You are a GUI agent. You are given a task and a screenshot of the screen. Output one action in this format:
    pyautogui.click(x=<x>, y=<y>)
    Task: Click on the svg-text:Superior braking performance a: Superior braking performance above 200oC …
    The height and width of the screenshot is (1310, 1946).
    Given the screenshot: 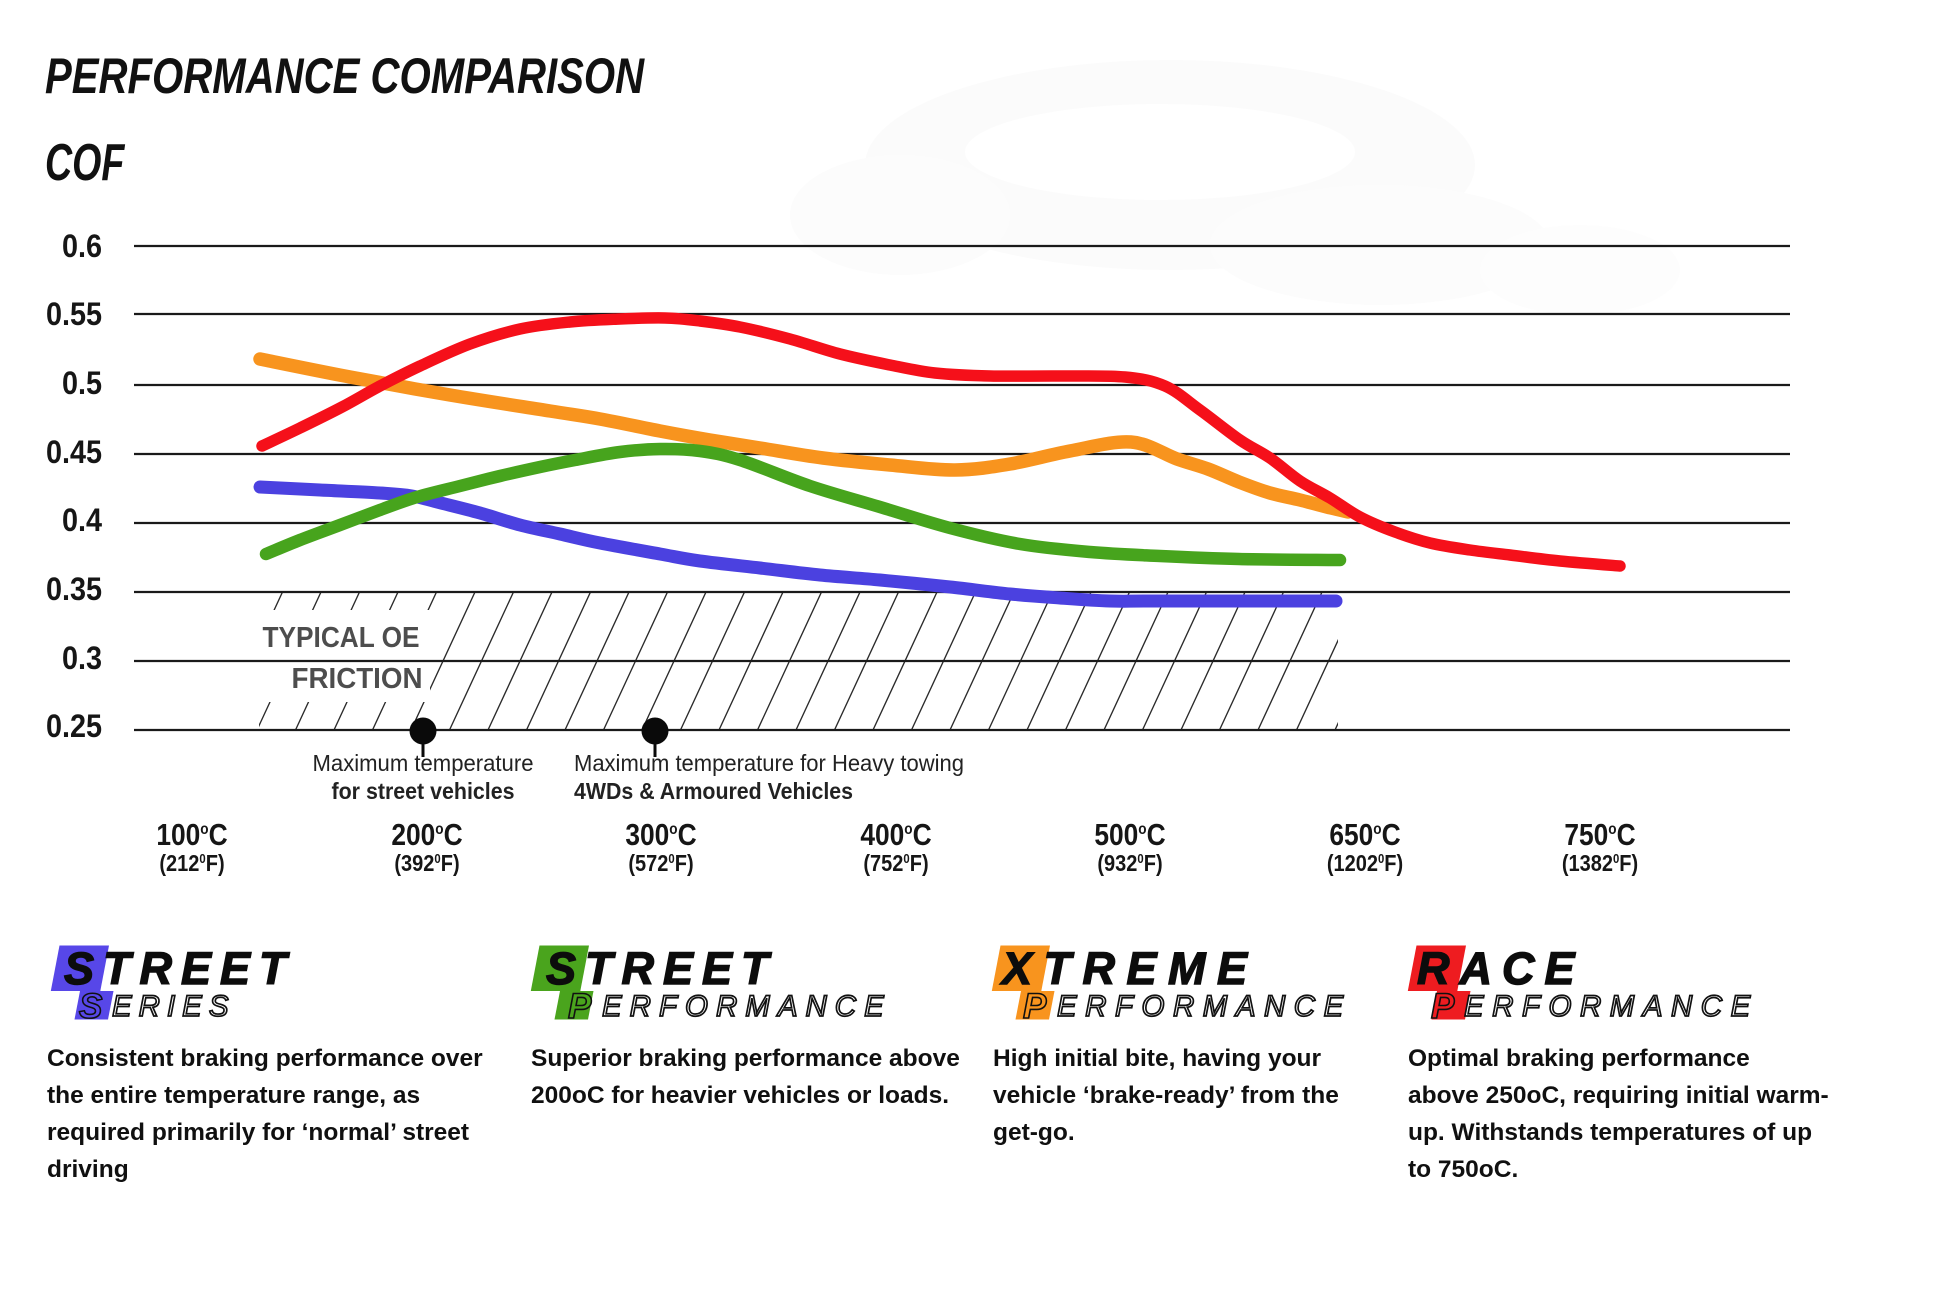 What is the action you would take?
    pyautogui.click(x=745, y=1077)
    